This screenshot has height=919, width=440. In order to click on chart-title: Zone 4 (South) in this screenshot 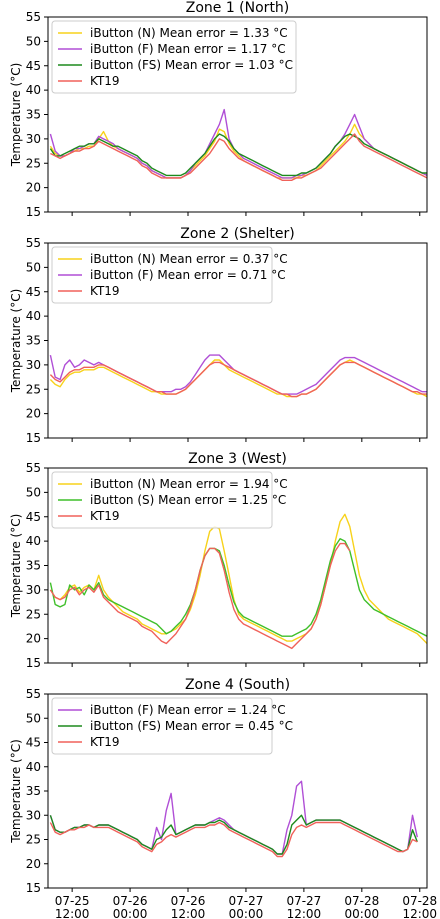, I will do `click(237, 685)`.